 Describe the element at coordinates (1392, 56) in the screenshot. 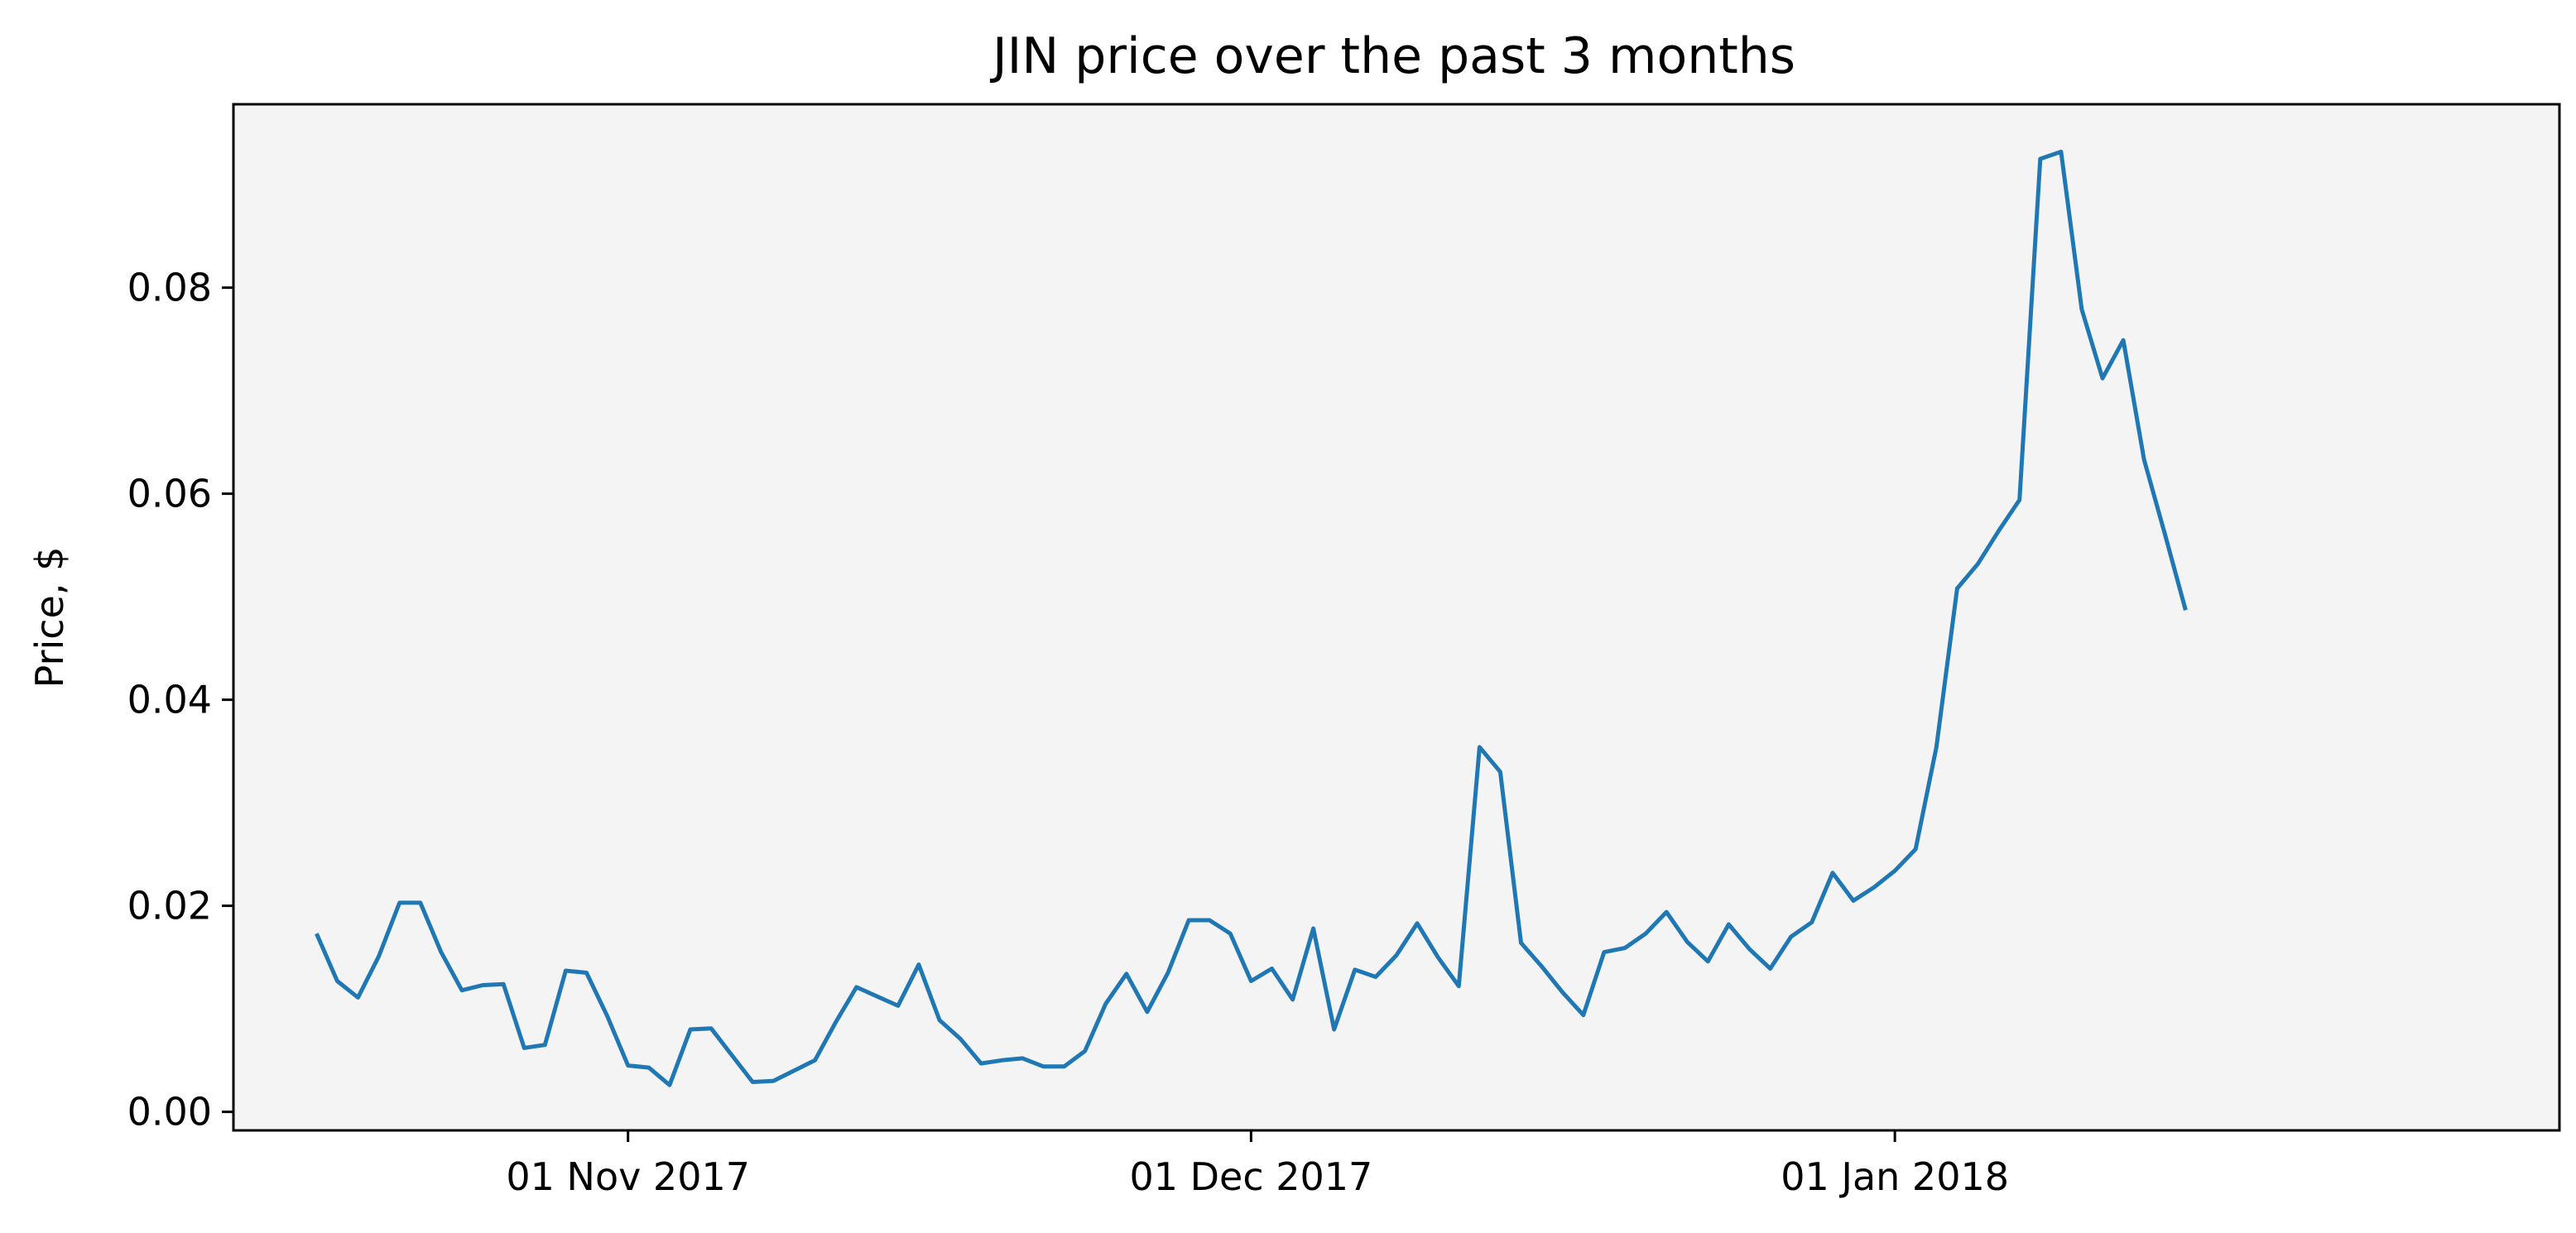

I see `chart-title: JIN price over the past 3 months` at that location.